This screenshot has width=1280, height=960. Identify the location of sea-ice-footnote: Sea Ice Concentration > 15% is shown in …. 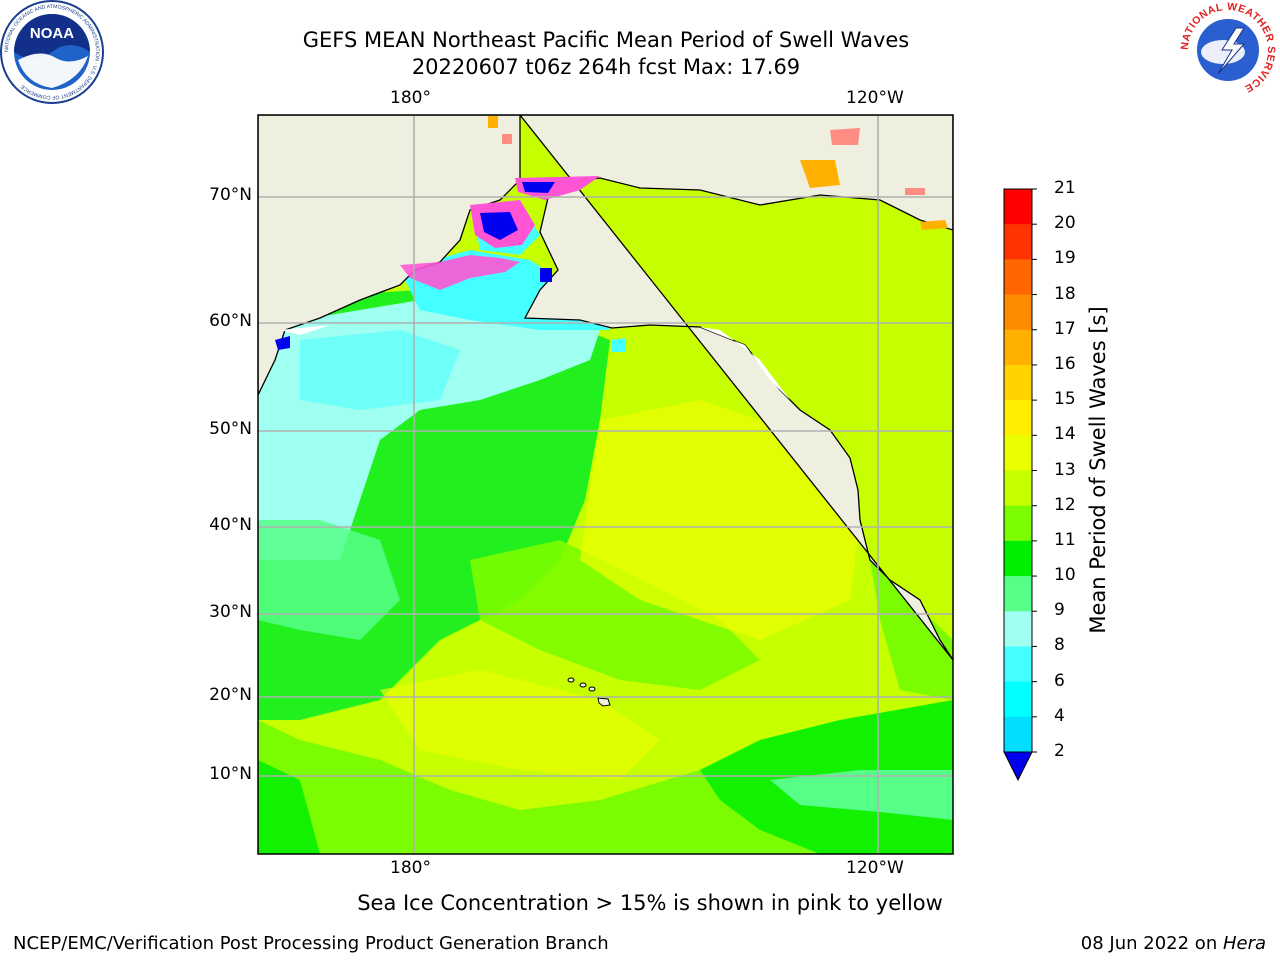
(650, 903).